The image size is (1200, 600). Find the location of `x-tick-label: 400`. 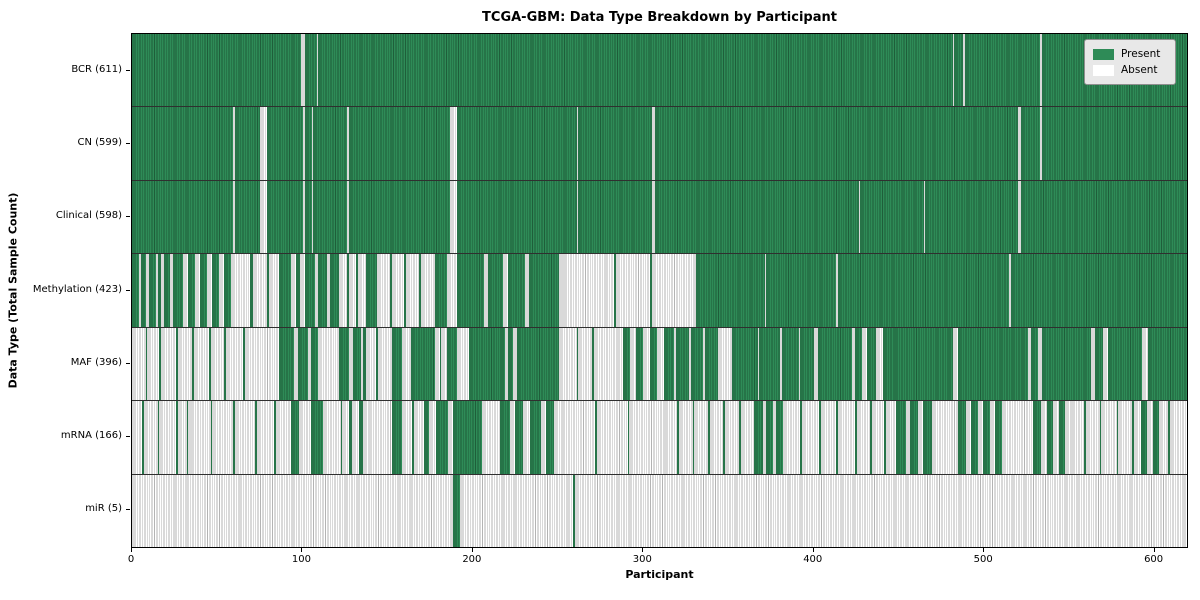

x-tick-label: 400 is located at coordinates (813, 559).